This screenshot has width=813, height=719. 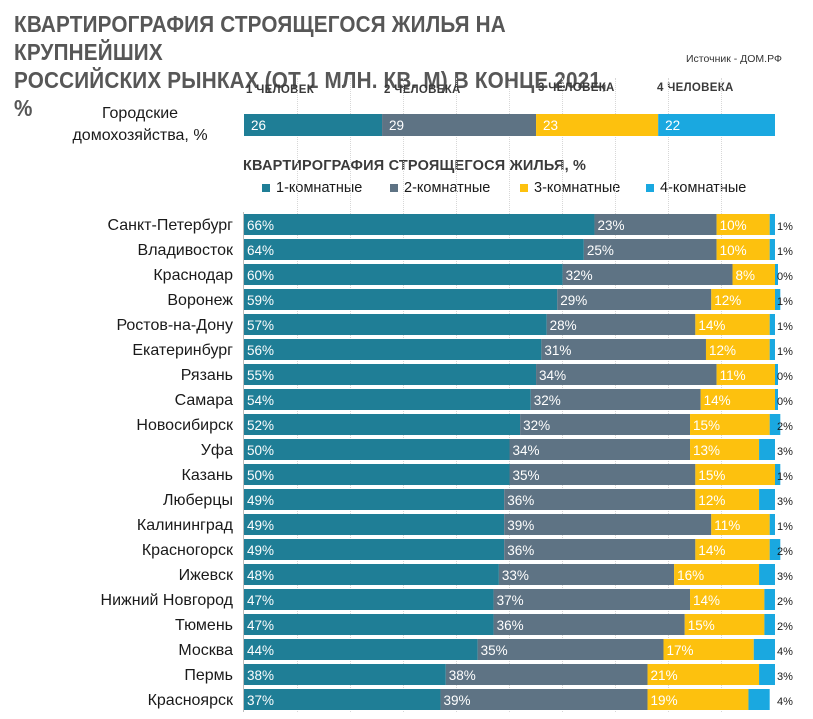 I want to click on category-label: Владивосток, so click(x=186, y=250).